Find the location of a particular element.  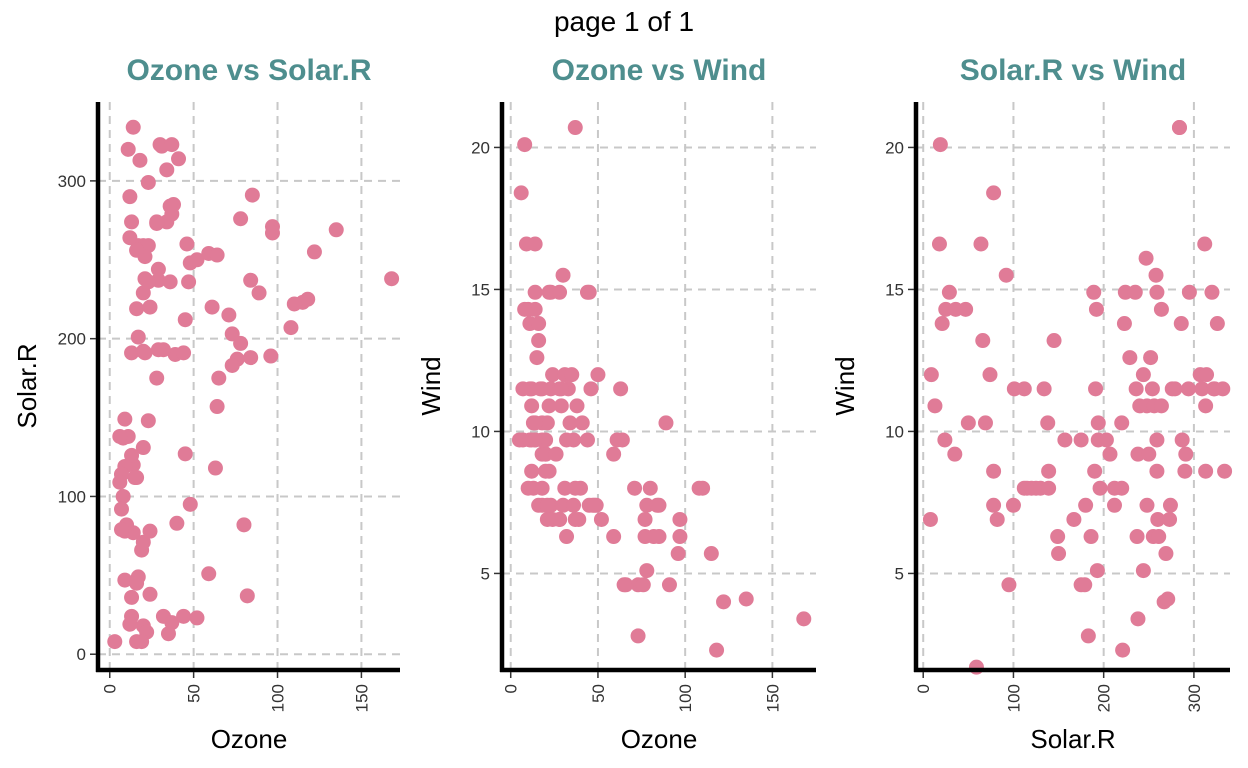

y-tick-label: 10 is located at coordinates (894, 431).